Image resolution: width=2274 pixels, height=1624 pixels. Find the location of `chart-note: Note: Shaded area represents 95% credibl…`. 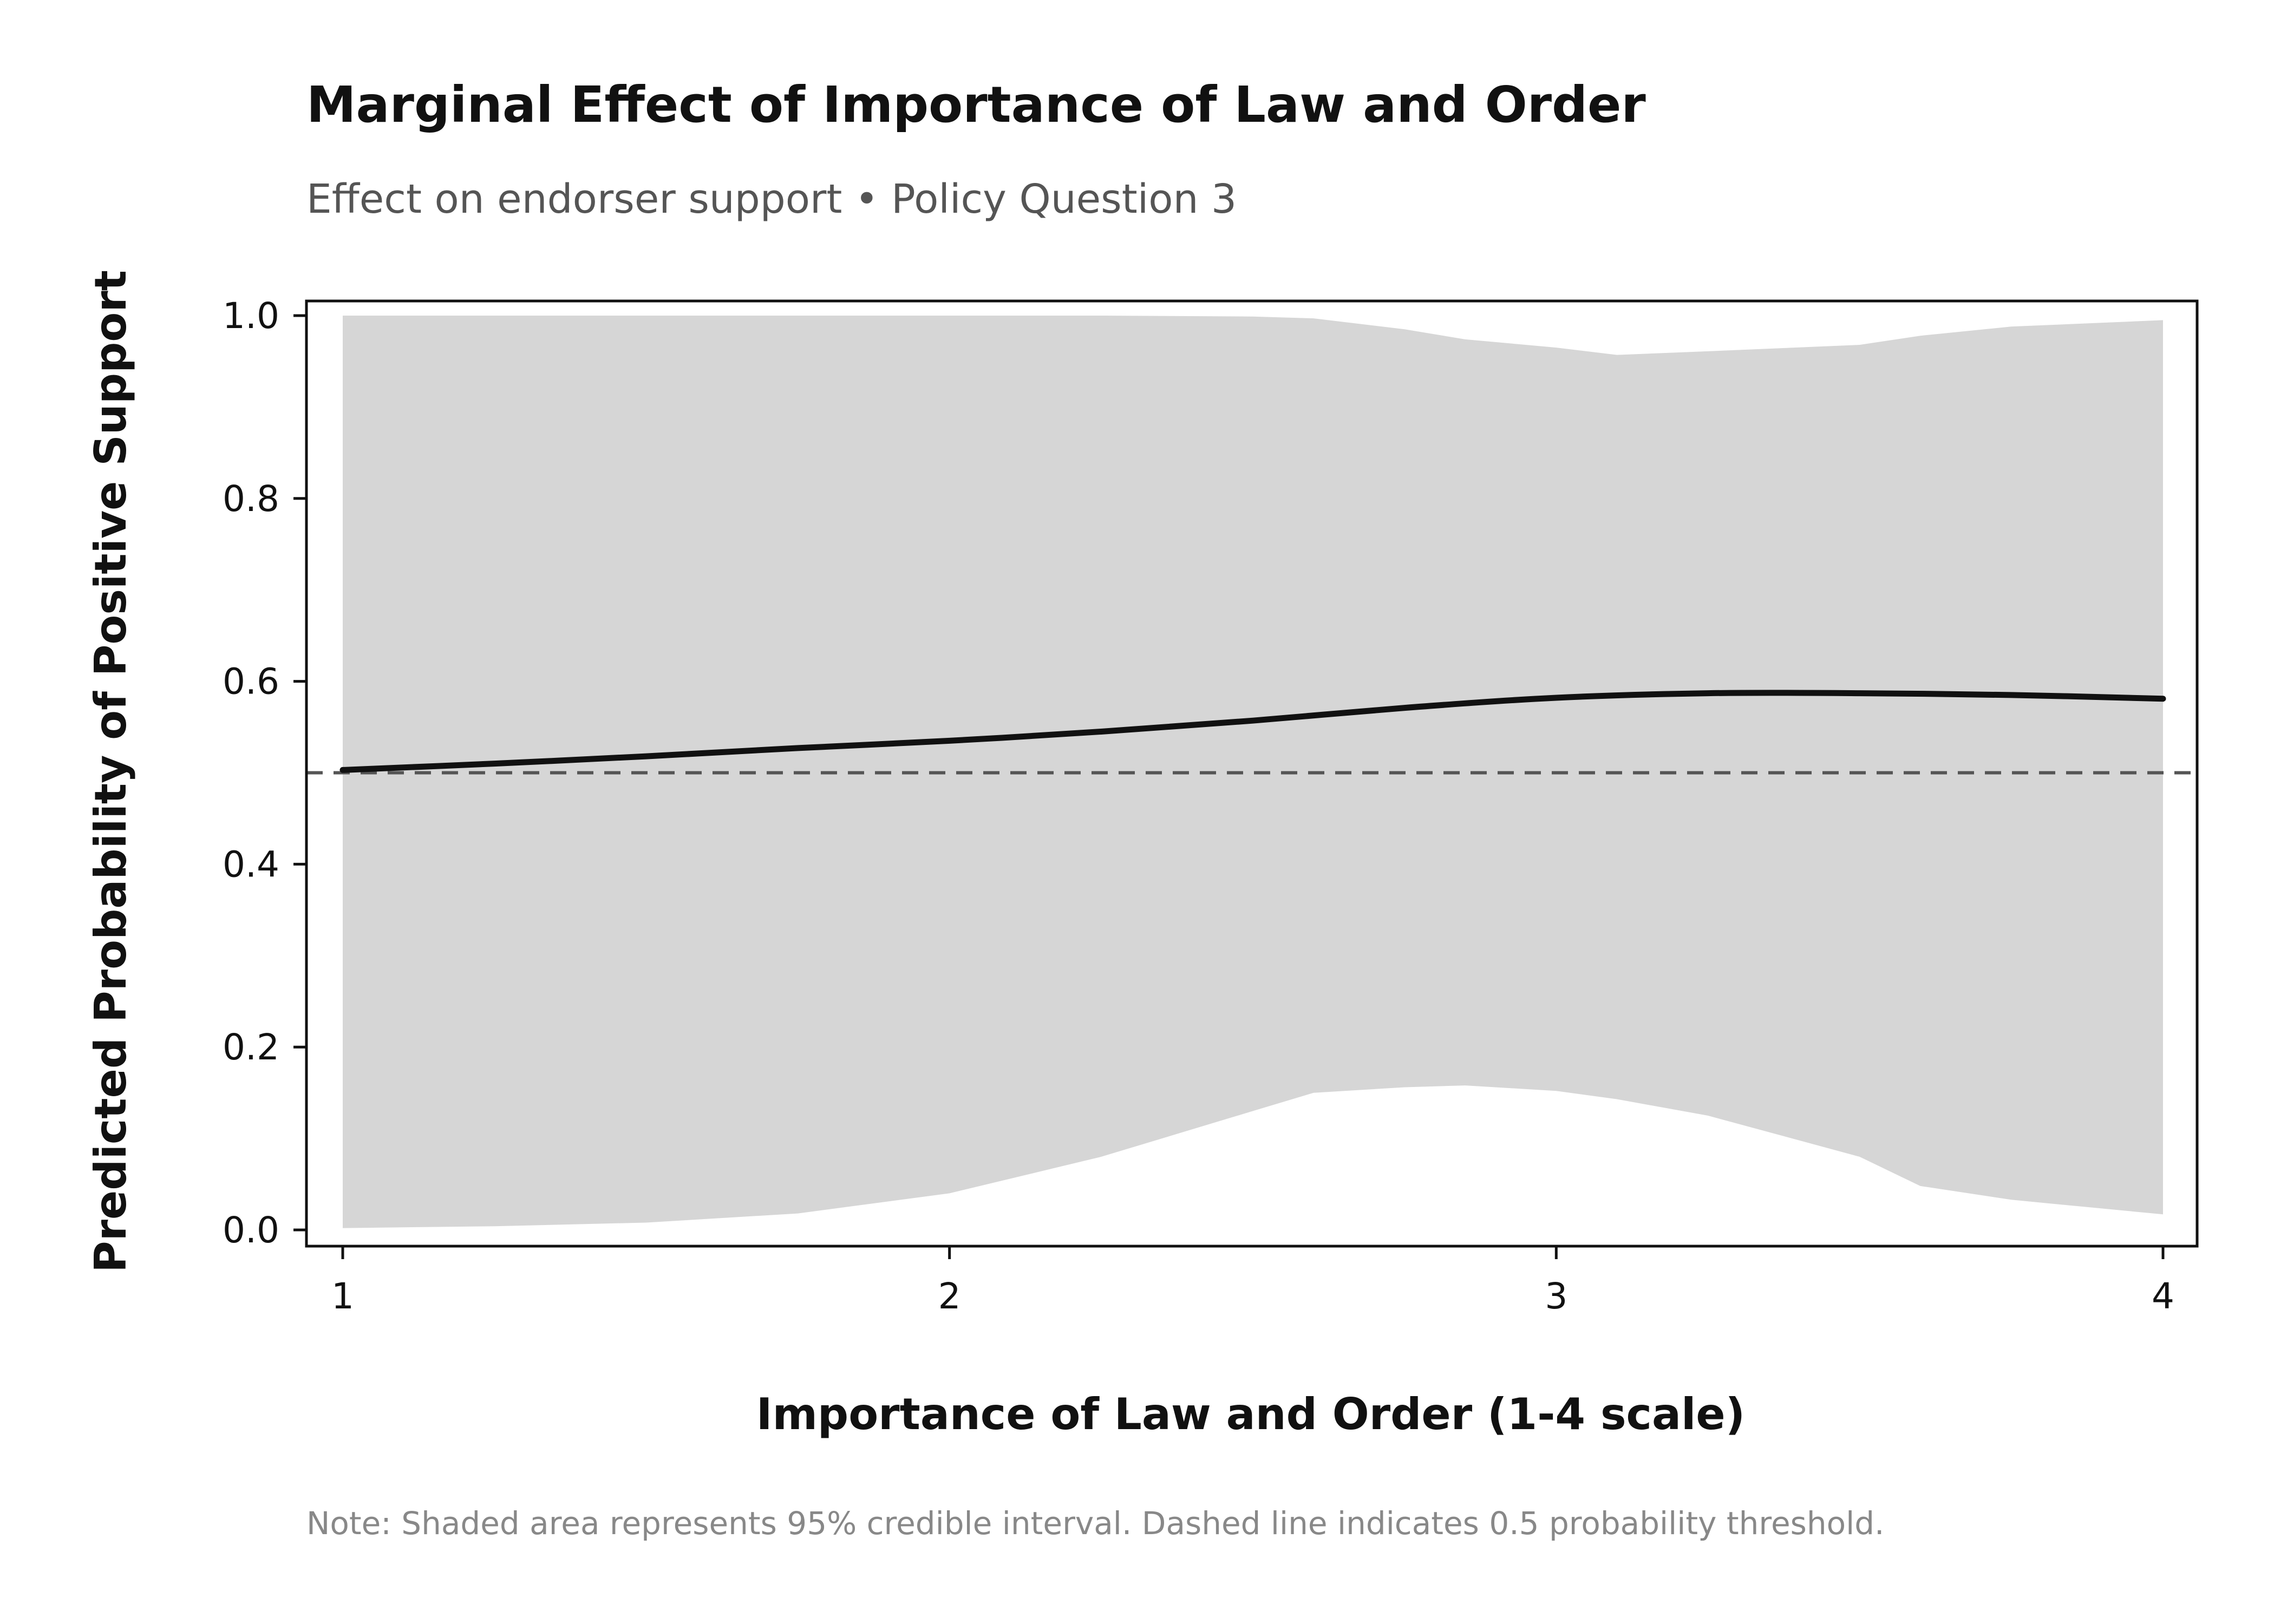

chart-note: Note: Shaded area represents 95% credibl… is located at coordinates (1095, 1523).